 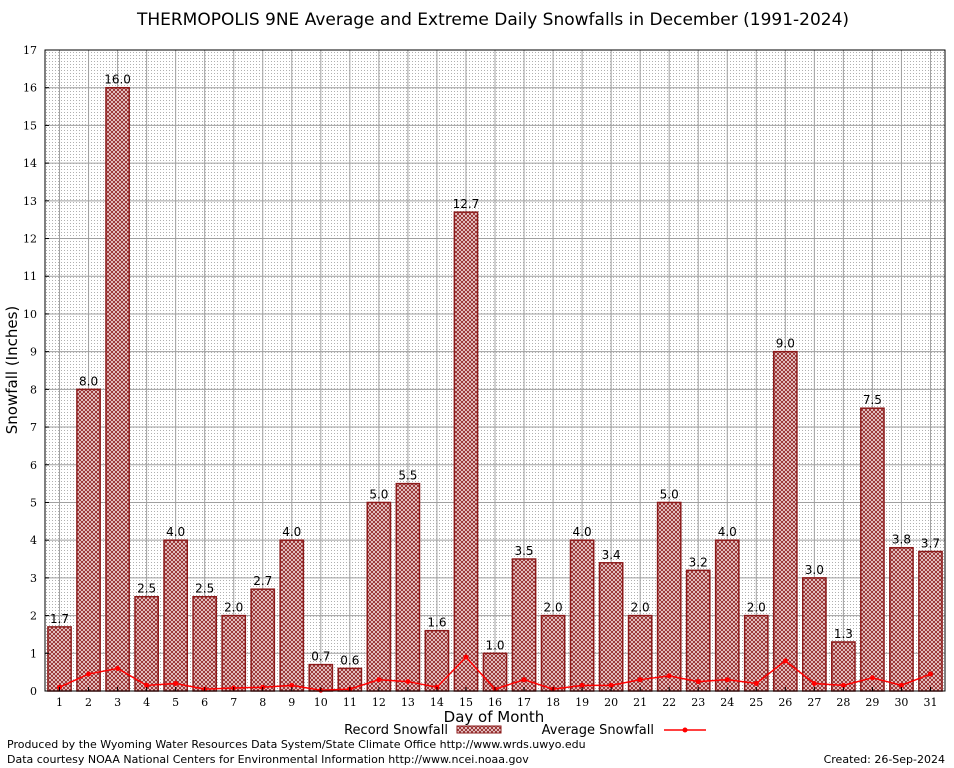 What do you see at coordinates (553, 702) in the screenshot?
I see `x-tick-label: 18` at bounding box center [553, 702].